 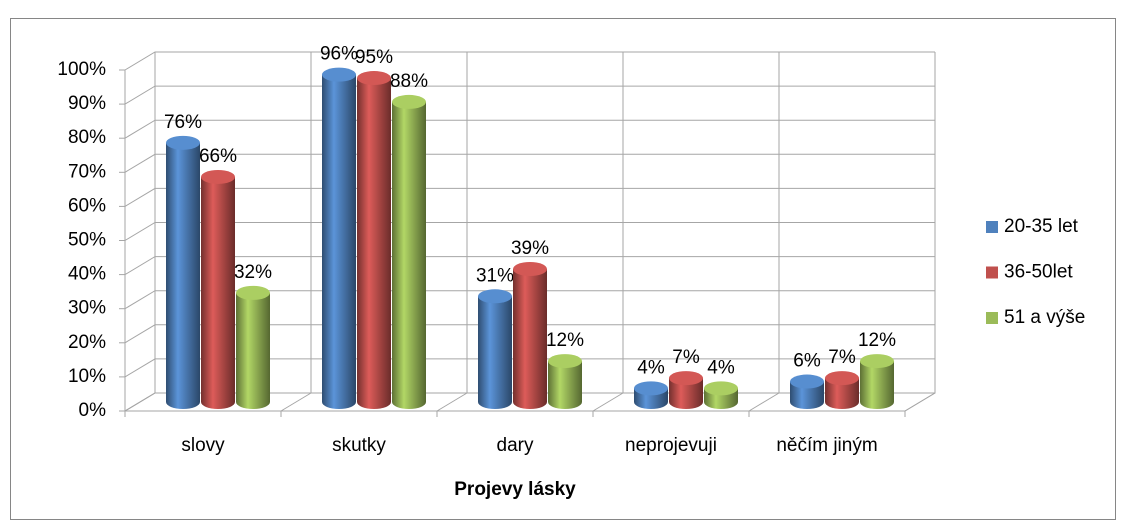 What do you see at coordinates (87, 240) in the screenshot?
I see `y-tick-label: 50%` at bounding box center [87, 240].